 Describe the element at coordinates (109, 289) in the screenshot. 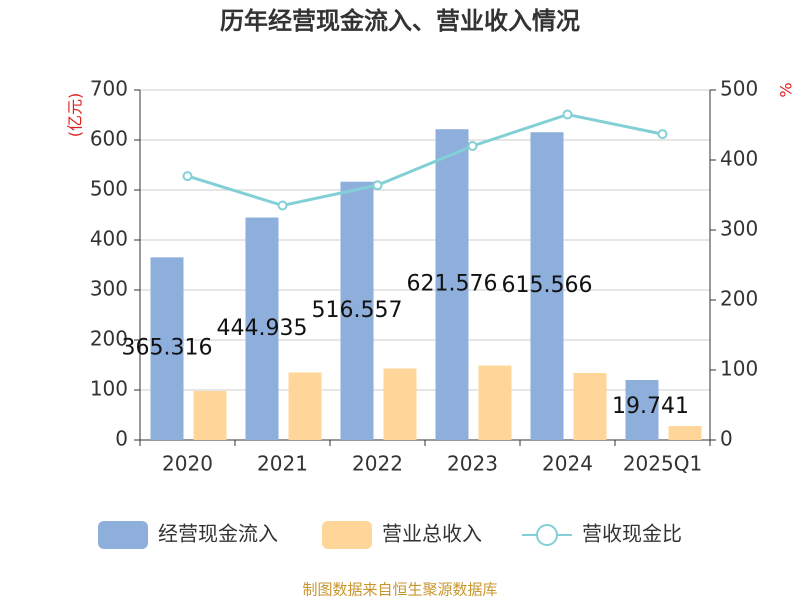

I see `y-tick-label: 300` at that location.